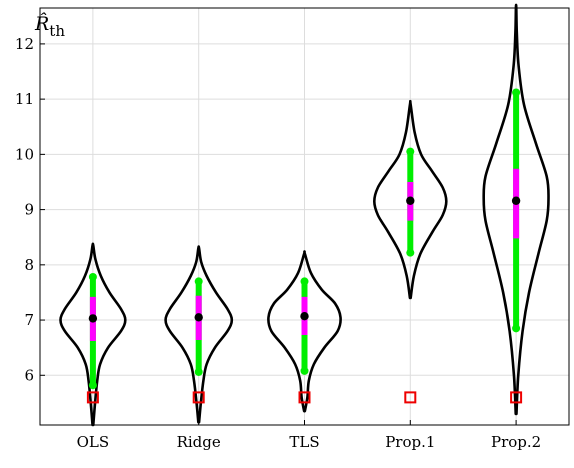  What do you see at coordinates (29, 320) in the screenshot?
I see `y-tick-label: 7` at bounding box center [29, 320].